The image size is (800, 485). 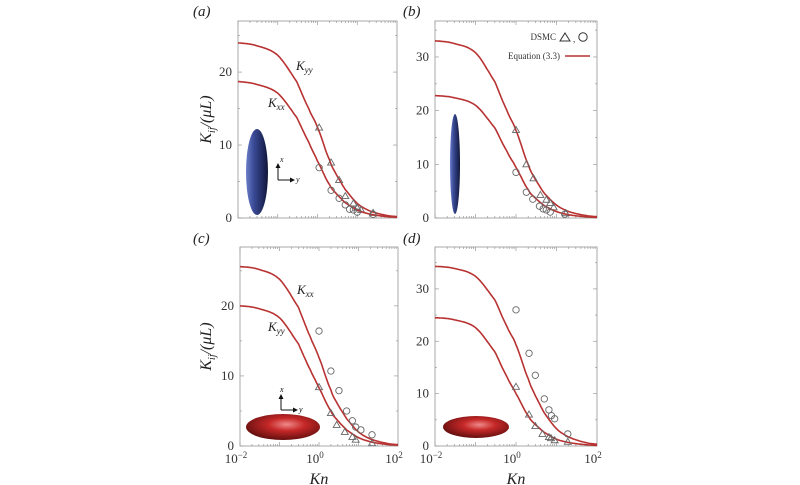 What do you see at coordinates (543, 37) in the screenshot?
I see `legend-dsmc-label: DSMC` at bounding box center [543, 37].